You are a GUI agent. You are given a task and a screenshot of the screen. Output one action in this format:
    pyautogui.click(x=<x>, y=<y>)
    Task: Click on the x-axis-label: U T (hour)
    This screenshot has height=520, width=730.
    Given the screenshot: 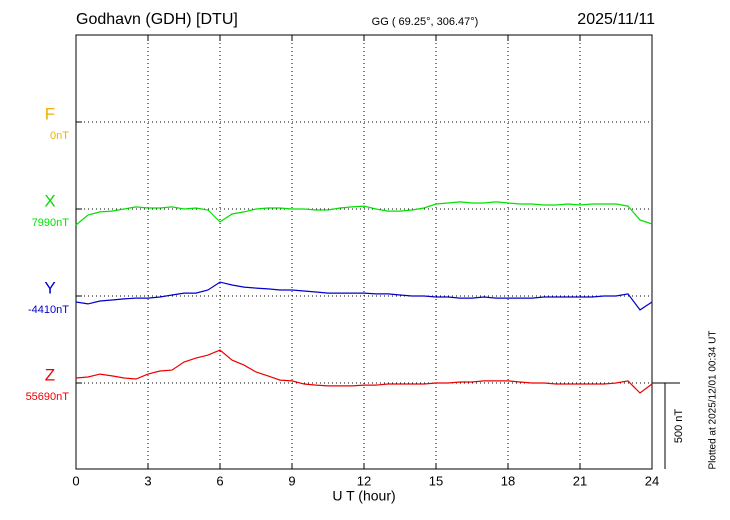 What is the action you would take?
    pyautogui.click(x=363, y=496)
    